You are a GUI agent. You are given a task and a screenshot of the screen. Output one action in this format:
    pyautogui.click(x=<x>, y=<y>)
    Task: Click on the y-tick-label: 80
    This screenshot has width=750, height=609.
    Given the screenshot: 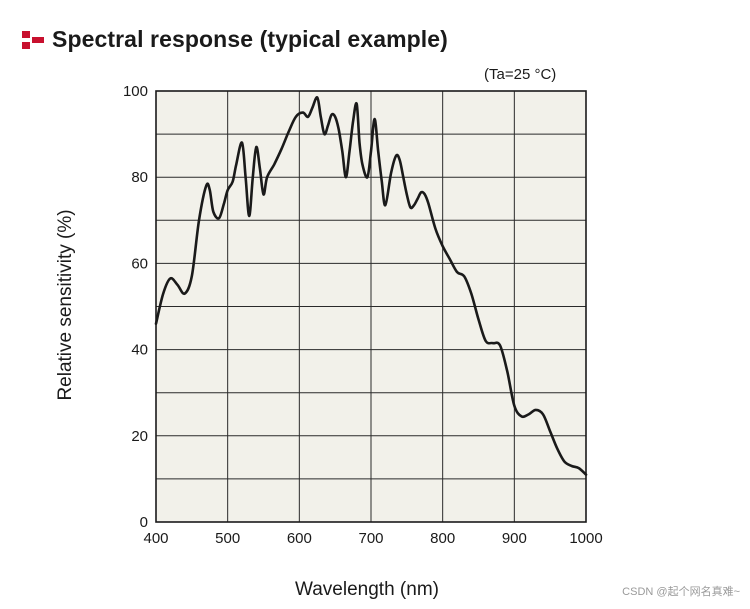 What is the action you would take?
    pyautogui.click(x=139, y=177)
    